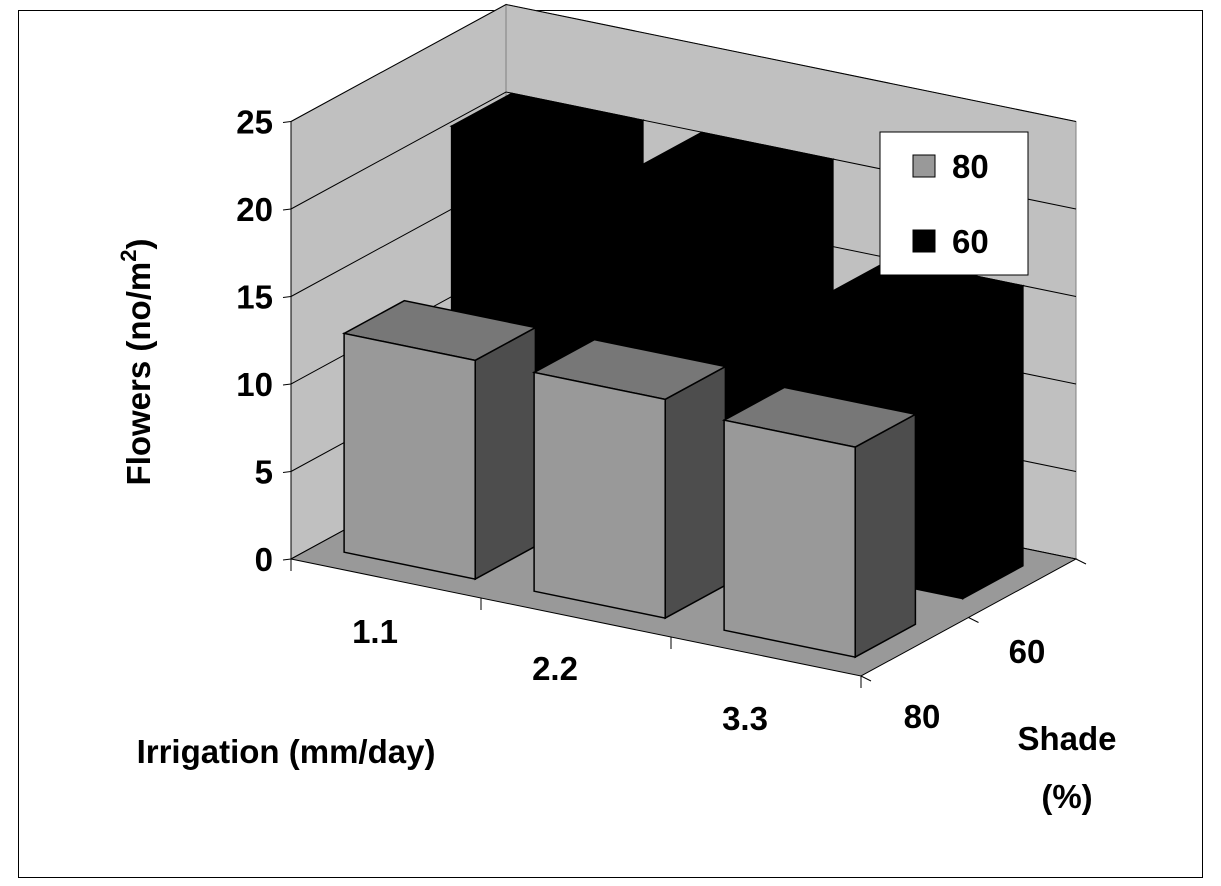  What do you see at coordinates (254, 209) in the screenshot?
I see `y-tick-label: 20` at bounding box center [254, 209].